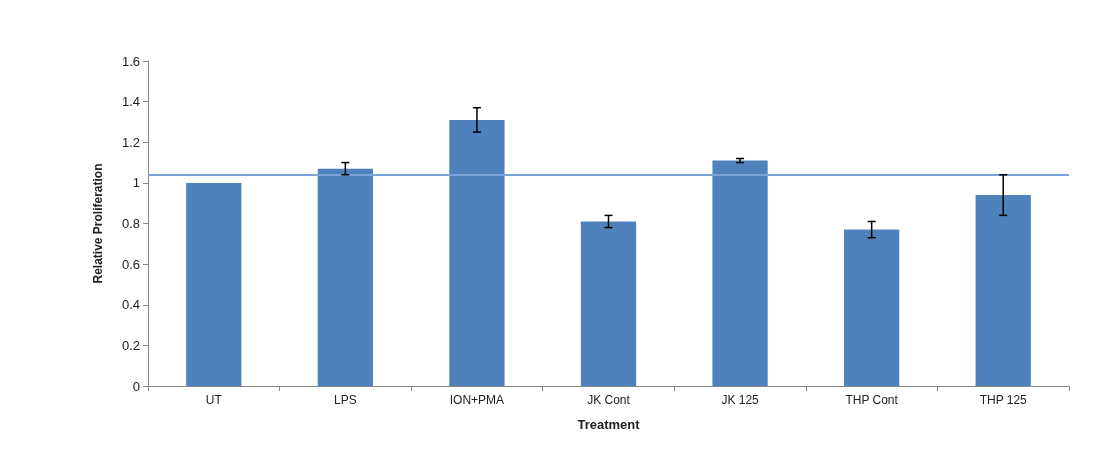 The height and width of the screenshot is (449, 1109). Describe the element at coordinates (872, 400) in the screenshot. I see `x-tick-label: THP Cont` at that location.